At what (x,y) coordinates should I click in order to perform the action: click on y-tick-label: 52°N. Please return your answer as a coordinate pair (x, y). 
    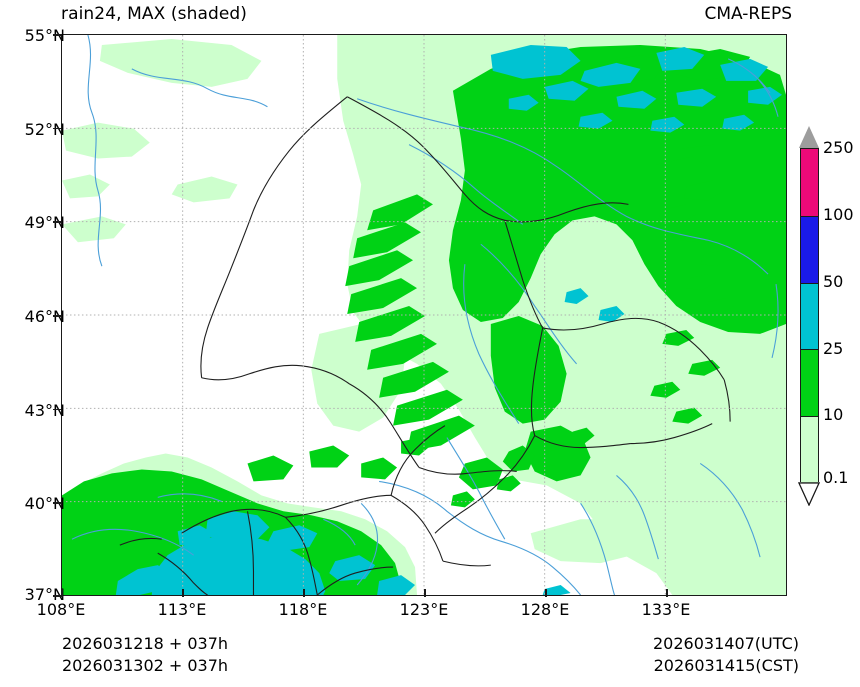
    Looking at the image, I should click on (44, 129).